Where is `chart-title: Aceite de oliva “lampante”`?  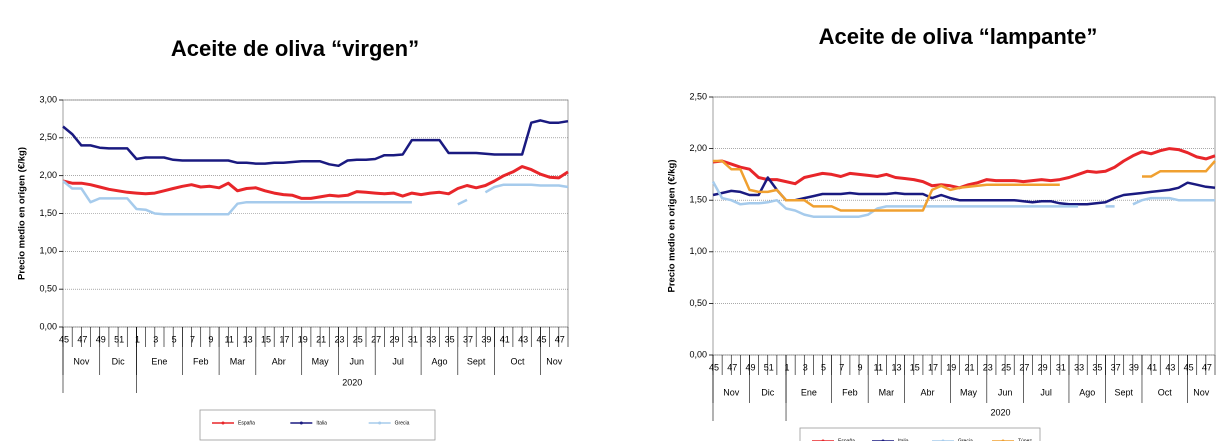 chart-title: Aceite de oliva “lampante” is located at coordinates (958, 36).